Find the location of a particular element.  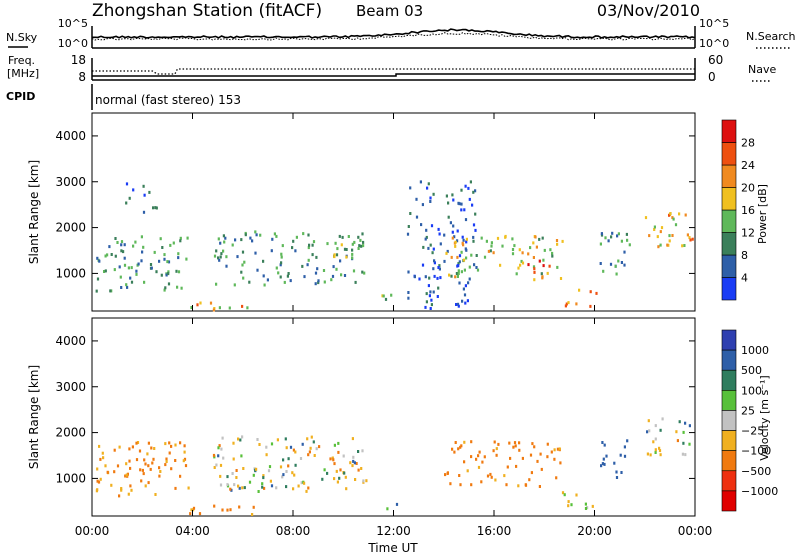

x-tick-label: 20:00 is located at coordinates (594, 531).